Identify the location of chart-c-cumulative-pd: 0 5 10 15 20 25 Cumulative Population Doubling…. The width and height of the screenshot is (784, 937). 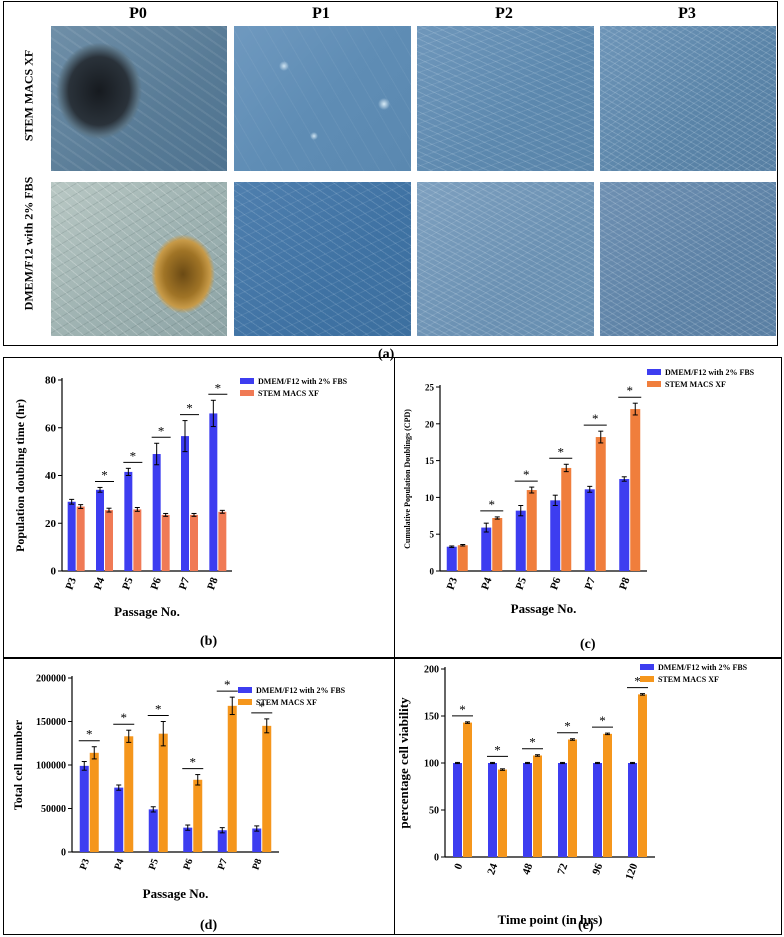
(579, 492).